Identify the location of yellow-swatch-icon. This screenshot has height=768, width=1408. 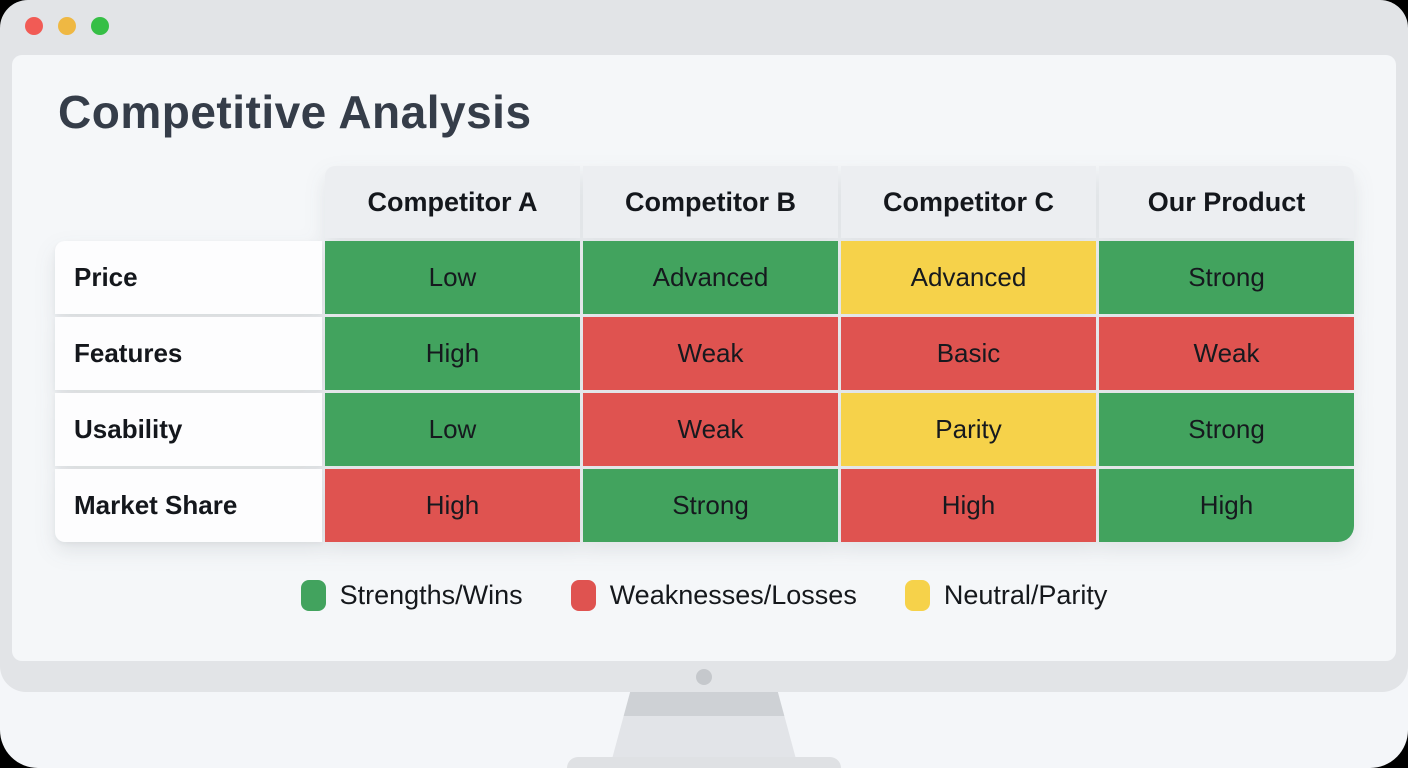
(917, 595).